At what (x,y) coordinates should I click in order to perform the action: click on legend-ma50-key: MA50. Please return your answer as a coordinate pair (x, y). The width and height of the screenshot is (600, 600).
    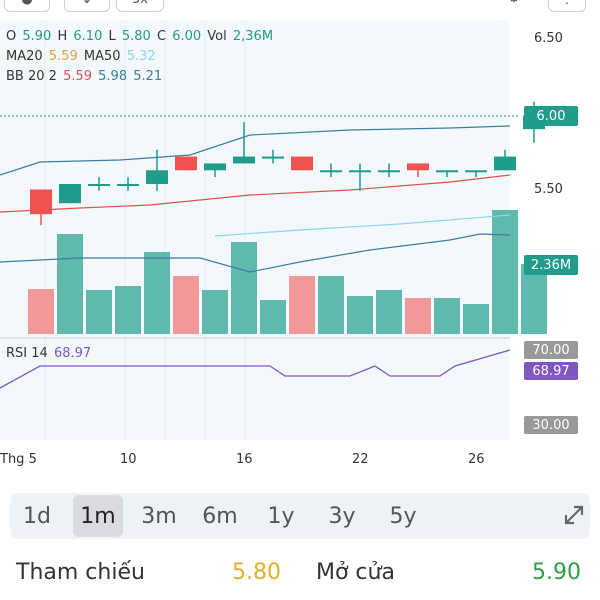
    Looking at the image, I should click on (102, 56).